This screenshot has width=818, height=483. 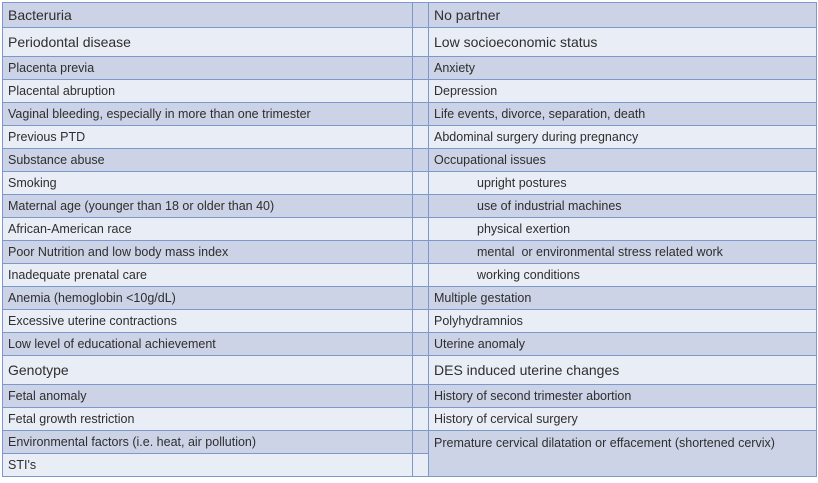 I want to click on left-cell-text: STI's, so click(x=22, y=465).